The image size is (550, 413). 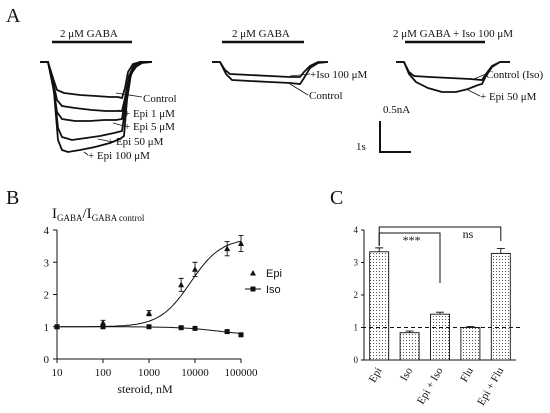 I want to click on label-iso-100: +Iso 100 μM, so click(x=339, y=75).